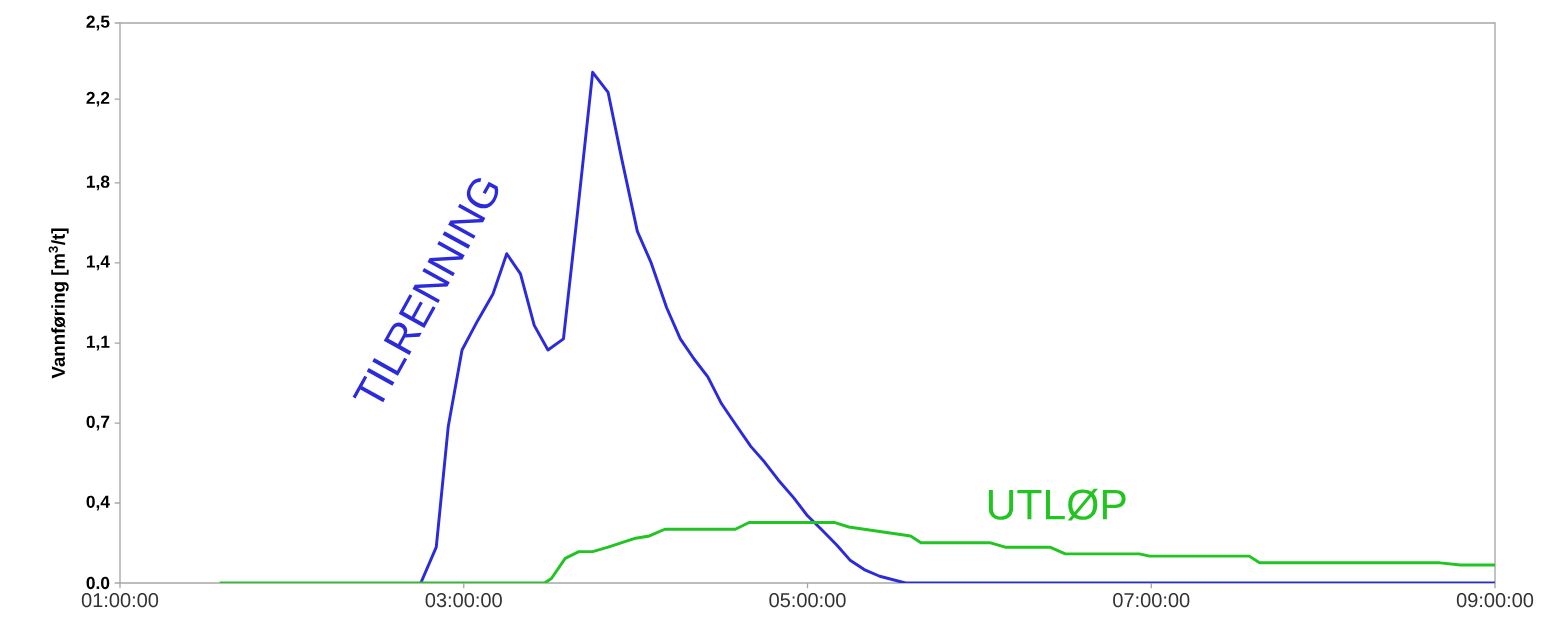  I want to click on series-label: UTLØP, so click(1057, 504).